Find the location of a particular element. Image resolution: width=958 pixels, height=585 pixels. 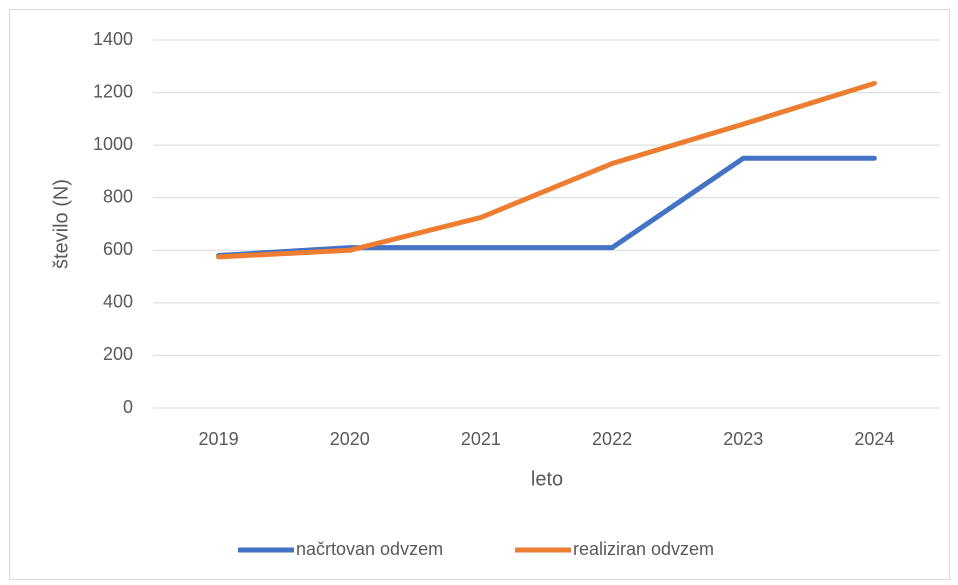

y-tick-label: 800 is located at coordinates (118, 196).